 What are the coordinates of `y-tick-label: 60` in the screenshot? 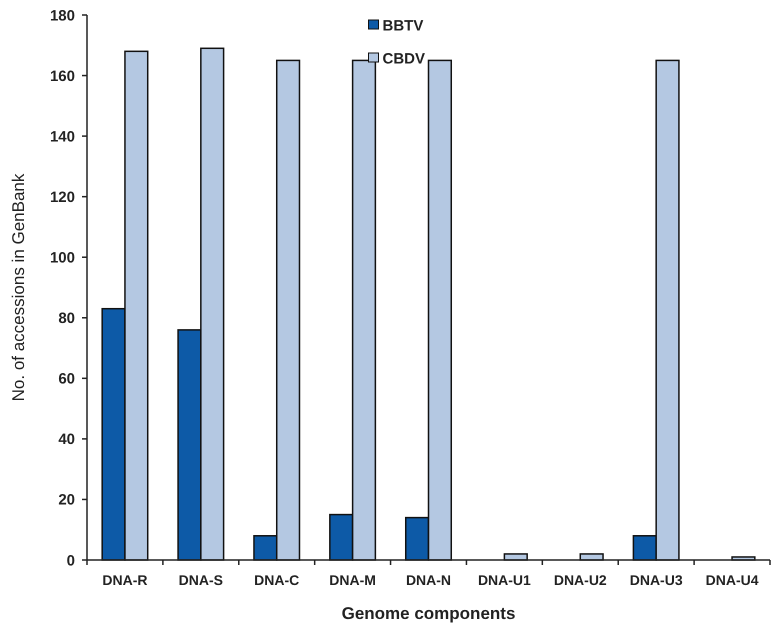 It's located at (66, 379).